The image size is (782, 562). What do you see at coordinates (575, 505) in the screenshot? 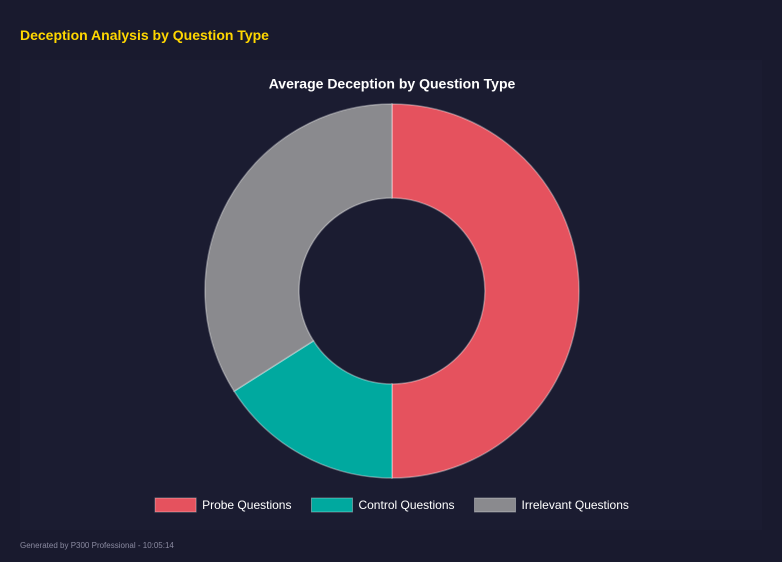
I see `legend-label: Irrelevant Questions` at bounding box center [575, 505].